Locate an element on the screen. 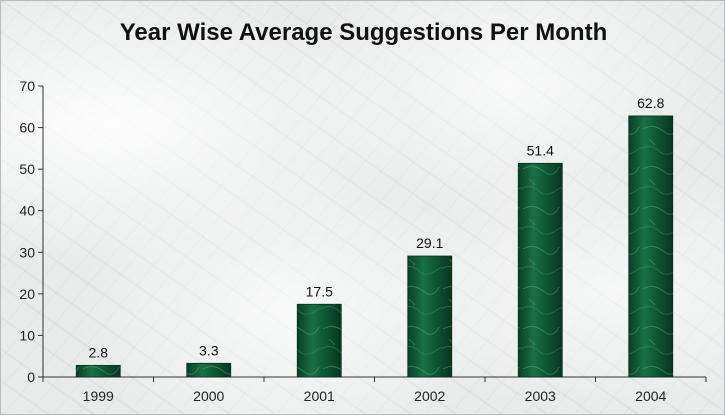 This screenshot has width=725, height=416. y-tick-label: 50 is located at coordinates (27, 169).